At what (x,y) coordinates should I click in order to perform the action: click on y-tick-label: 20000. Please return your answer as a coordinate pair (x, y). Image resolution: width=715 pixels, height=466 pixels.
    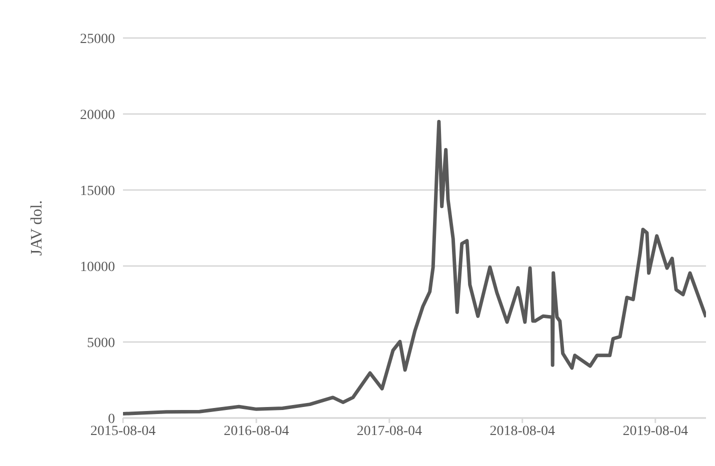
    Looking at the image, I should click on (97, 115).